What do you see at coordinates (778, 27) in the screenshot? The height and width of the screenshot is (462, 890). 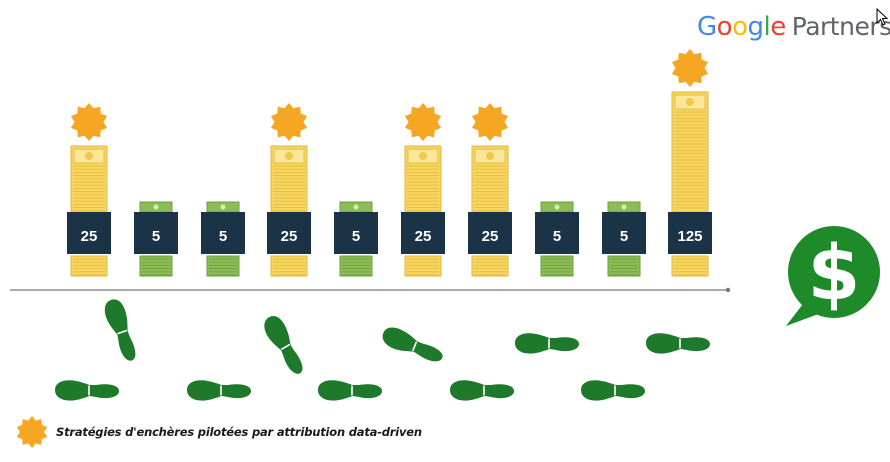 I see `logo-letter: e` at bounding box center [778, 27].